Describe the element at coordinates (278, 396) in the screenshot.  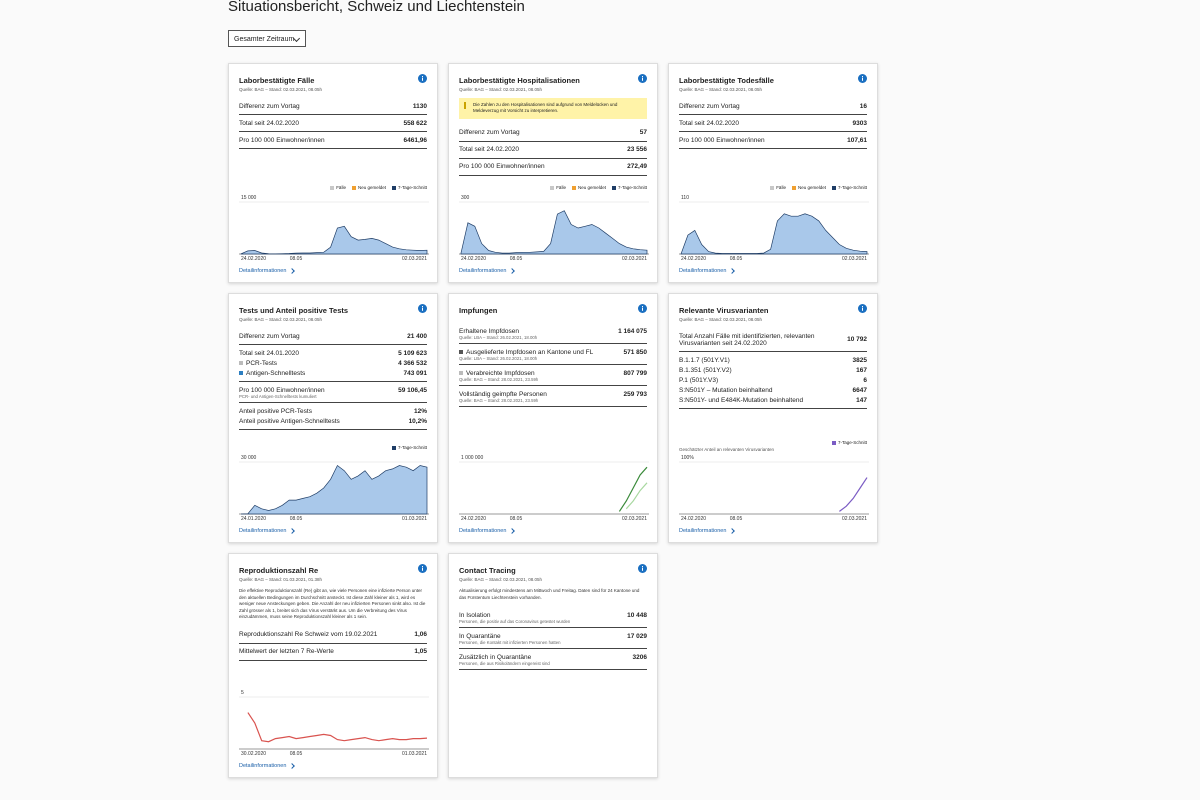
I see `stat-note: PCR- und Antigen-Schnelltests kumuliert` at that location.